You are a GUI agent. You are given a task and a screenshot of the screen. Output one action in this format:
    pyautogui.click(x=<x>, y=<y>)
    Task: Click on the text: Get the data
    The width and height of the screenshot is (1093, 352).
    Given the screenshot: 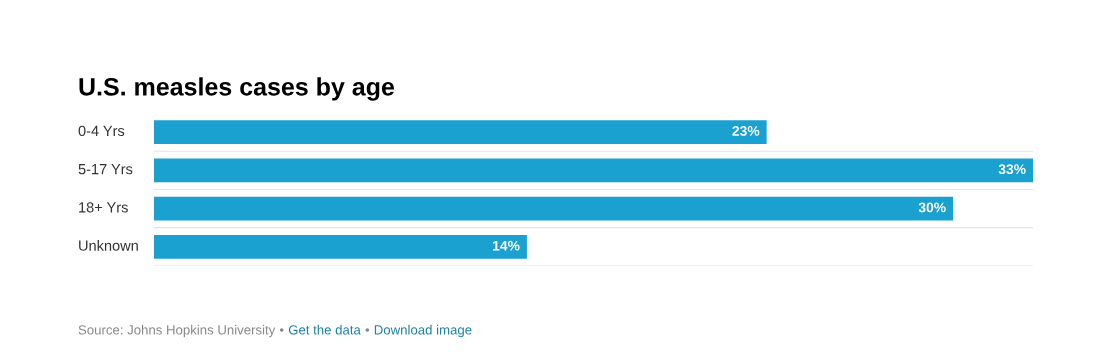 What is the action you would take?
    pyautogui.click(x=324, y=329)
    